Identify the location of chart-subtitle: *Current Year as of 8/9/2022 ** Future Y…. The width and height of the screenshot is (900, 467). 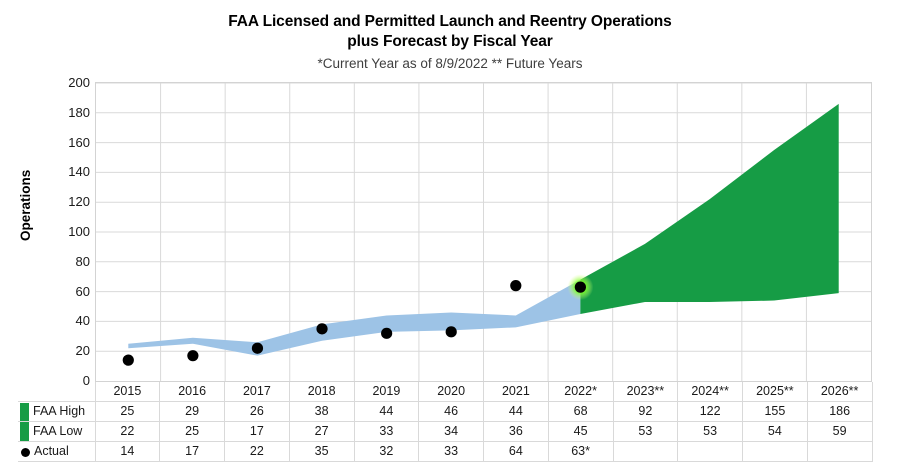
(450, 63).